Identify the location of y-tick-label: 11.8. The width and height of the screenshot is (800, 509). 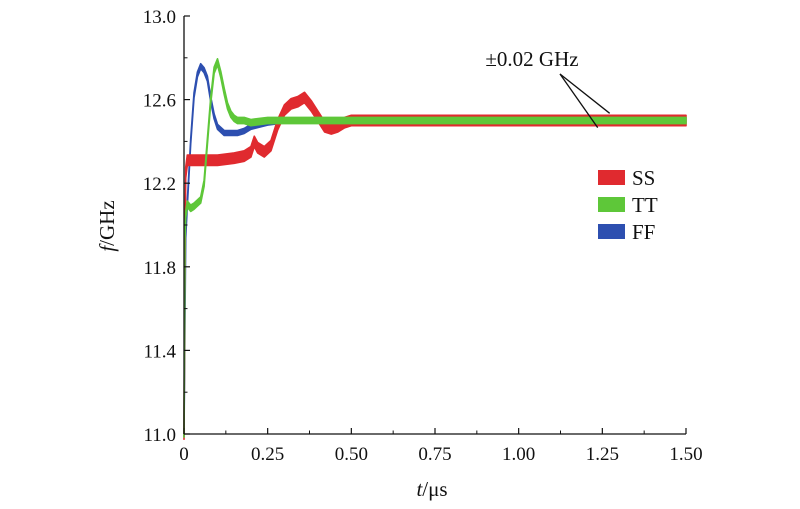
(159, 268).